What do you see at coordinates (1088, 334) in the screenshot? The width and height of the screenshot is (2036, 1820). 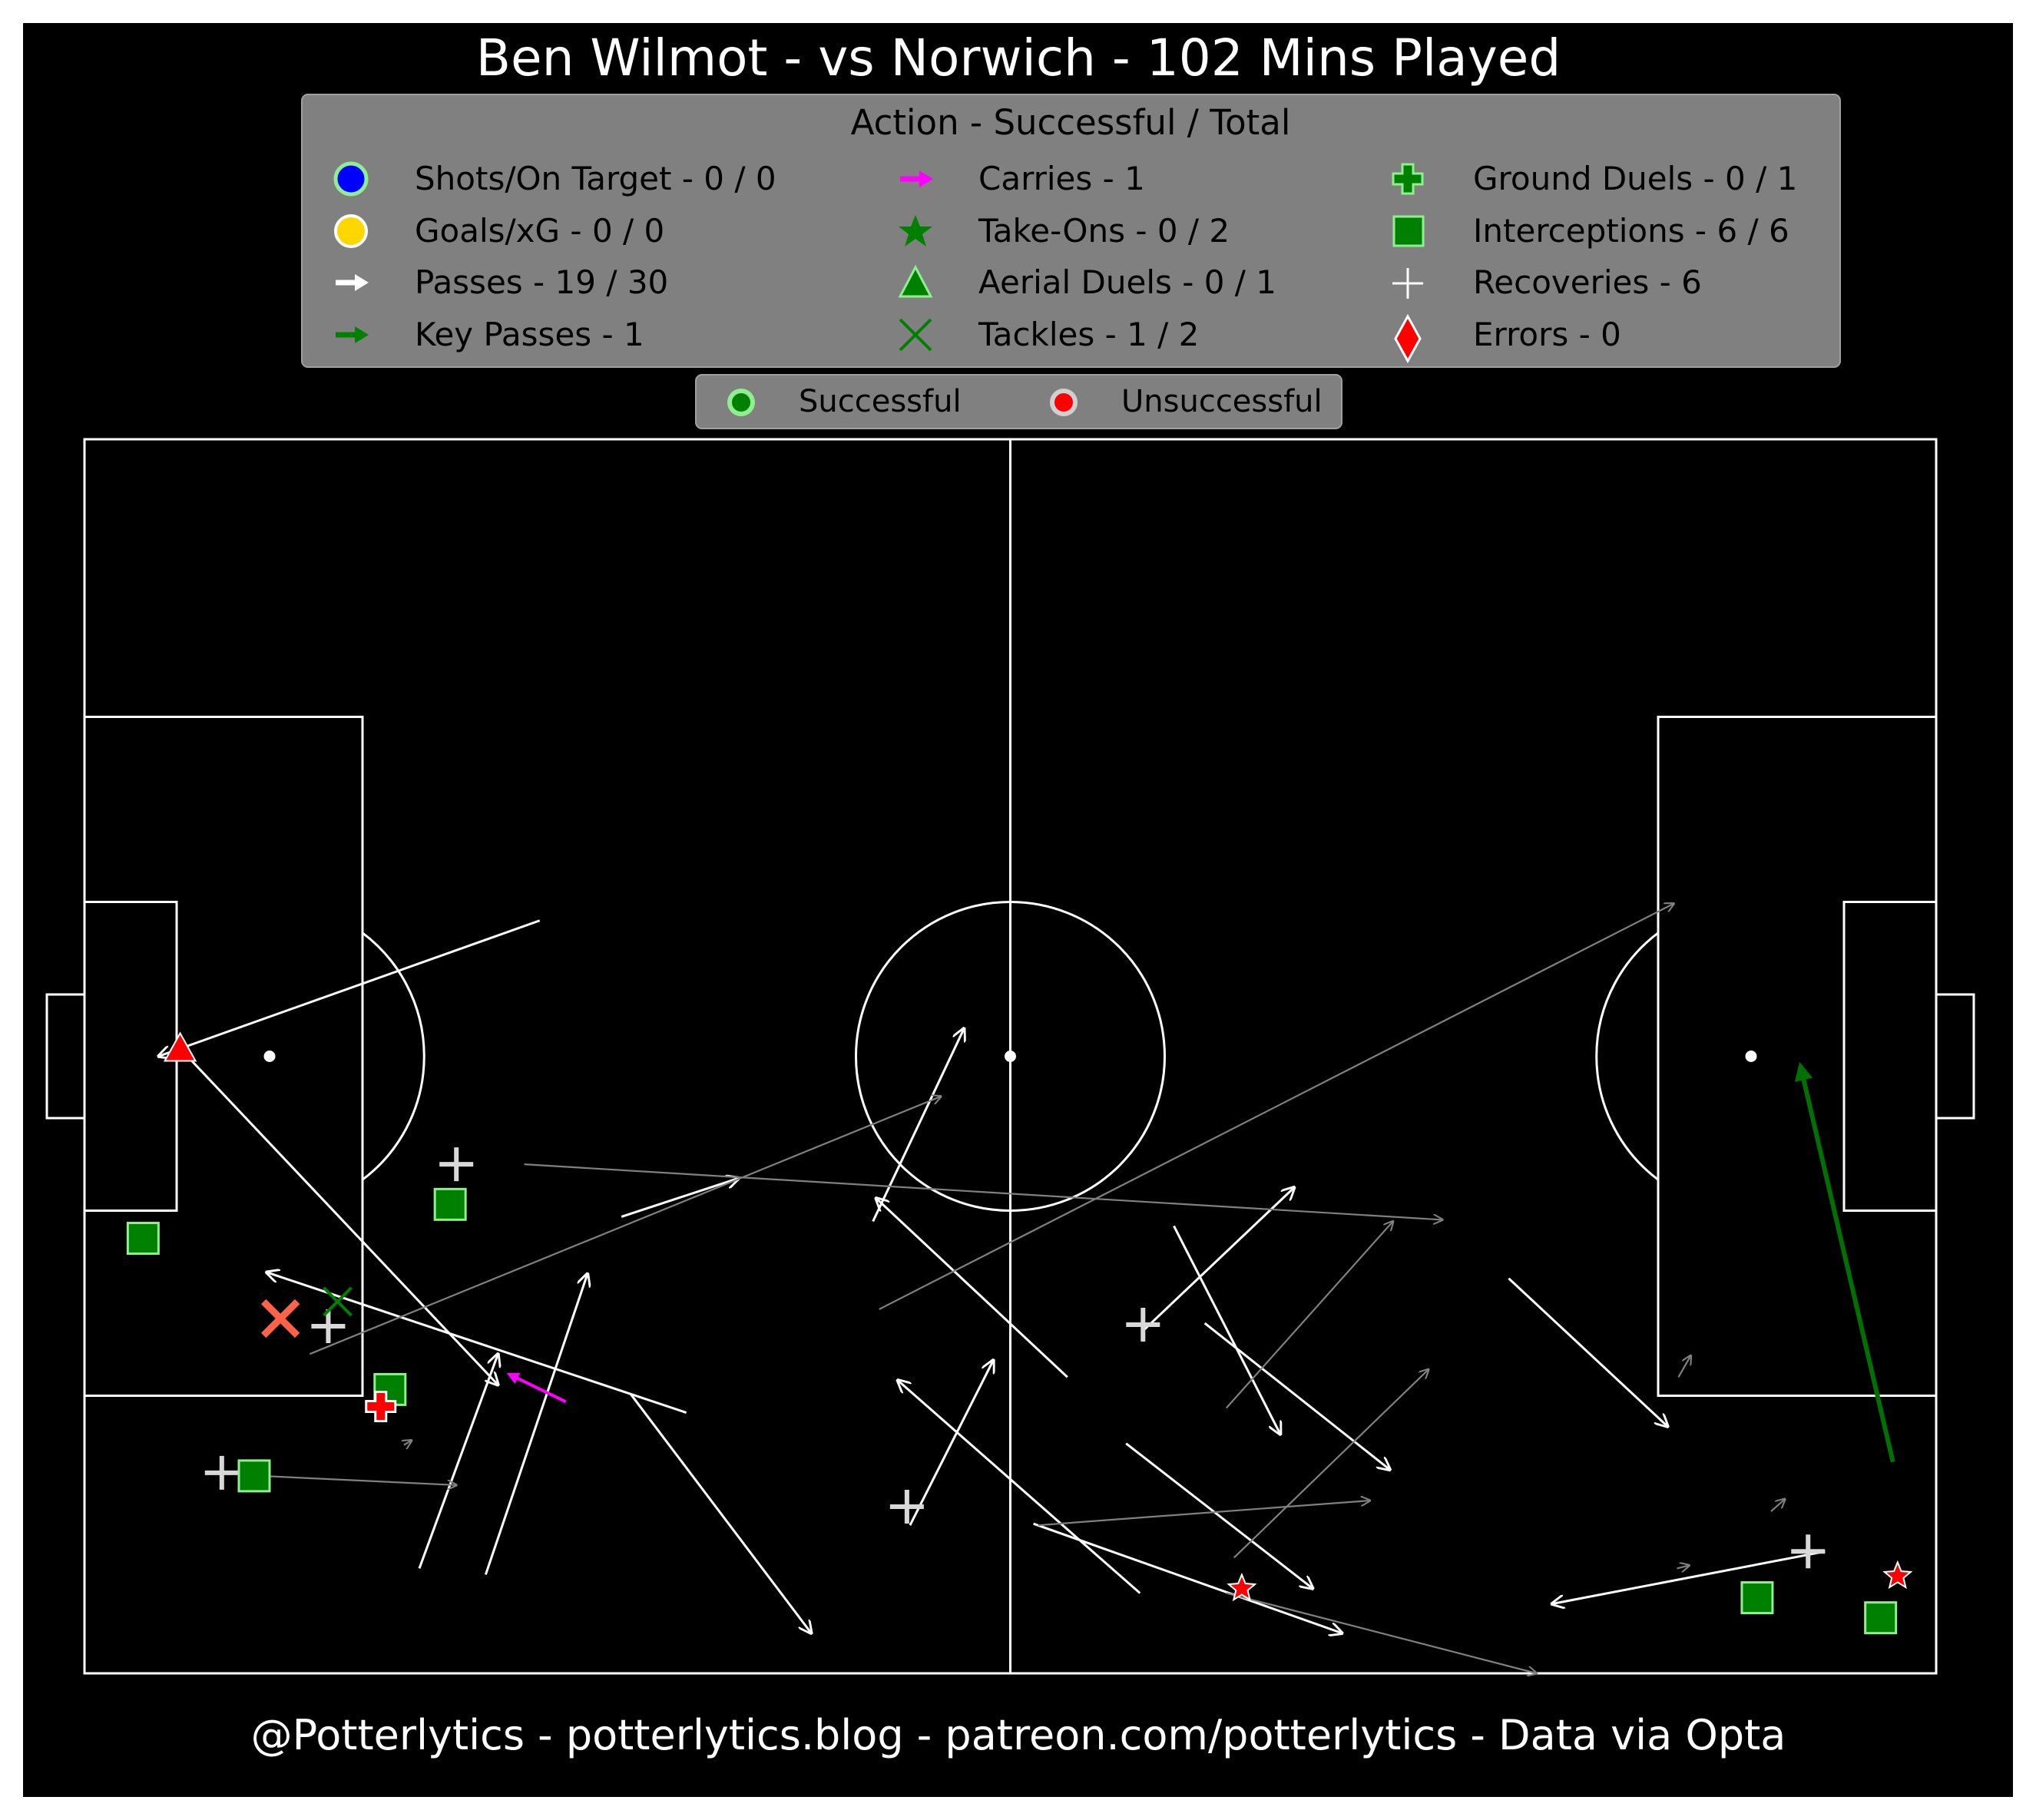 I see `legend-label-tackles: Tackles - 1 / 2` at bounding box center [1088, 334].